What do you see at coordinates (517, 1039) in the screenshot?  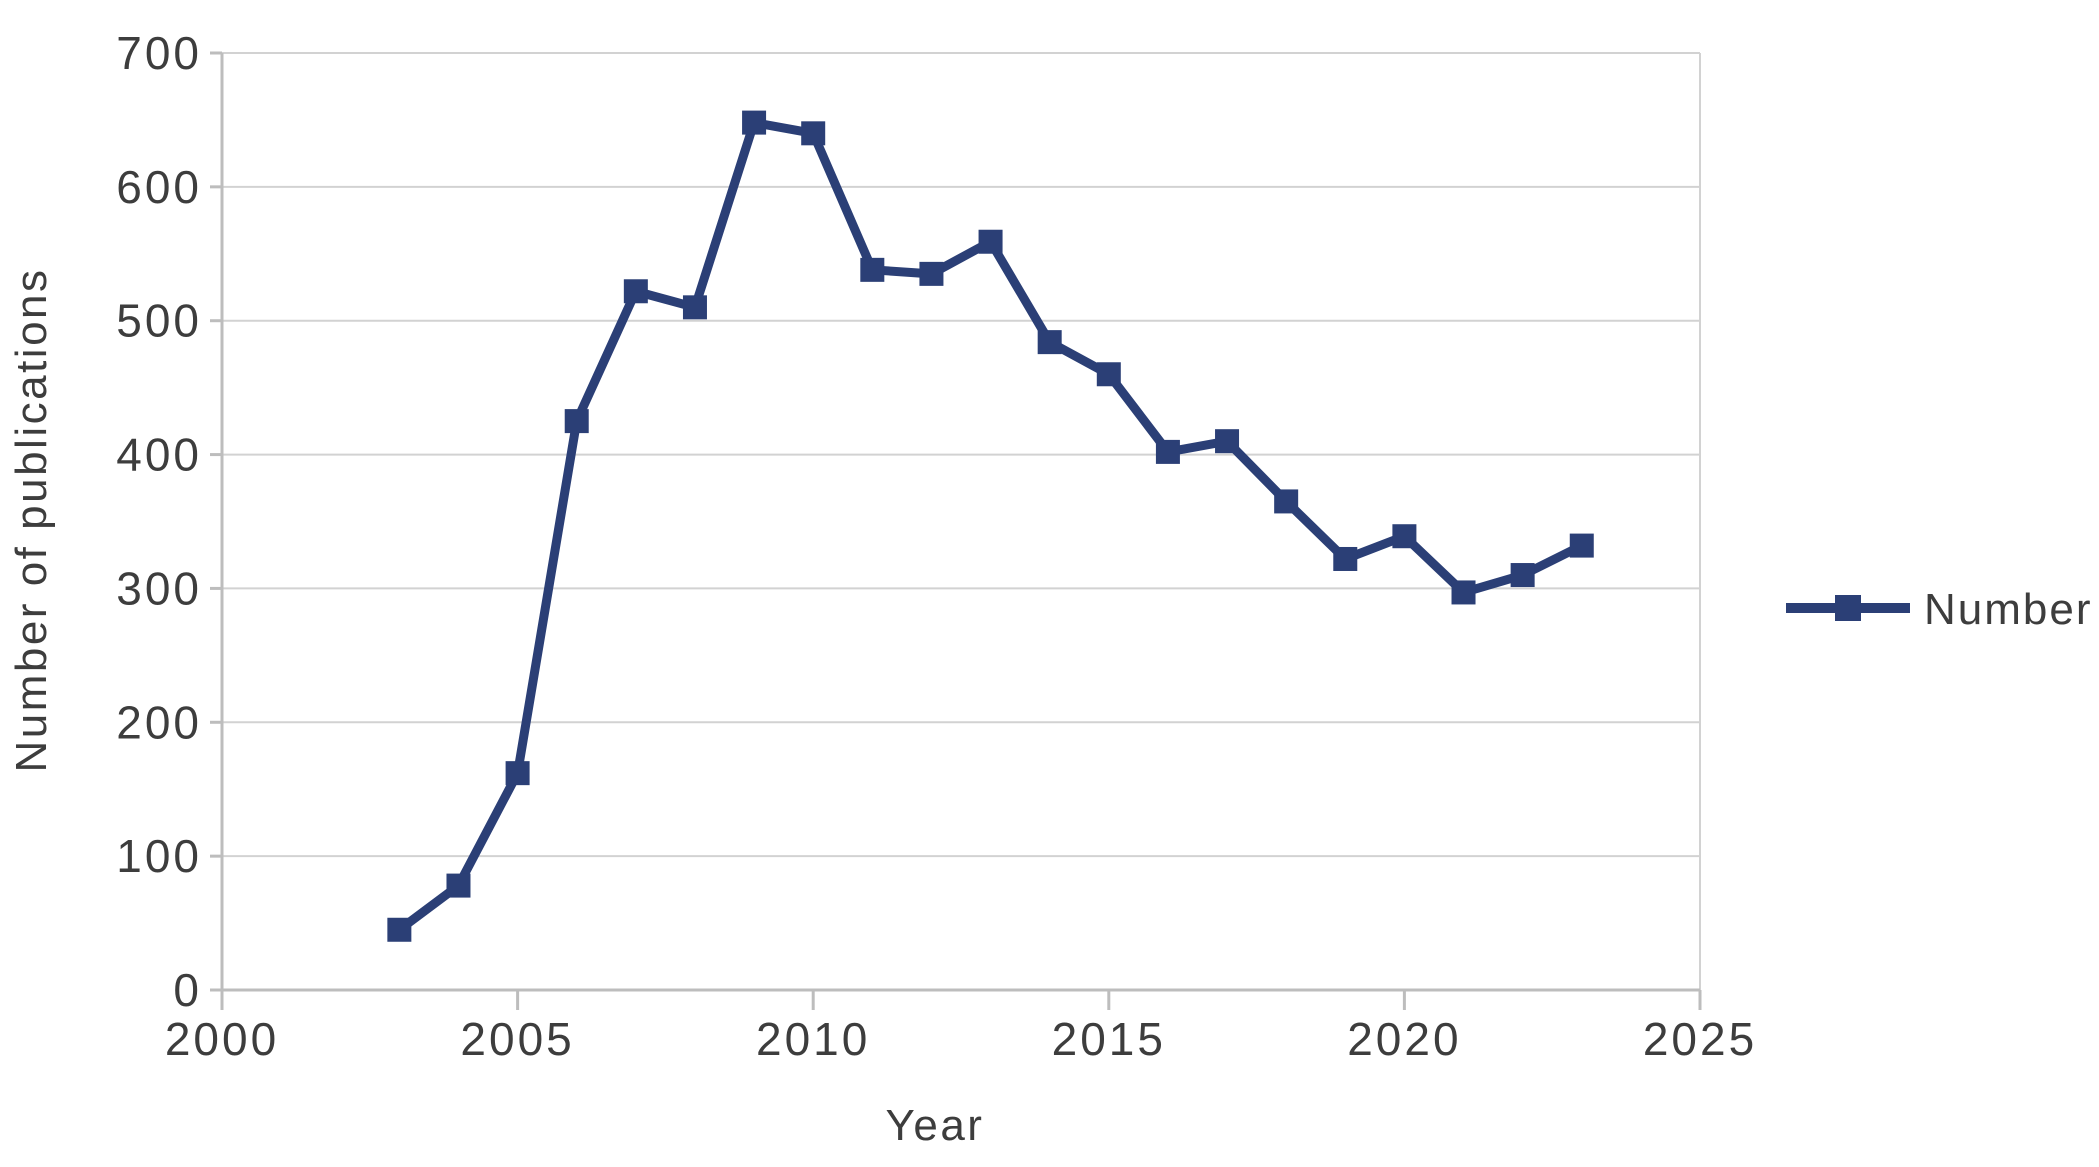 I see `x-tick-label: 2005` at bounding box center [517, 1039].